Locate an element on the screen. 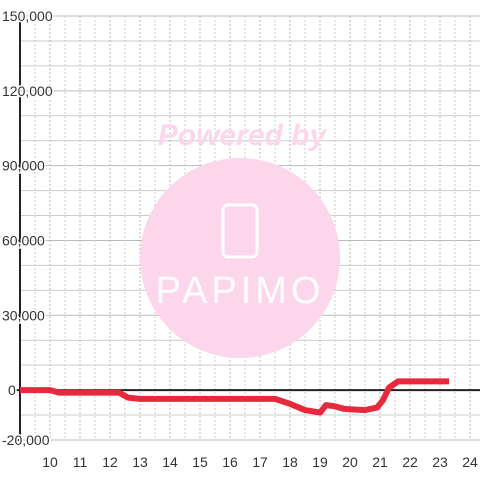 The image size is (480, 485). y-tick-label: 30,000 is located at coordinates (23, 315).